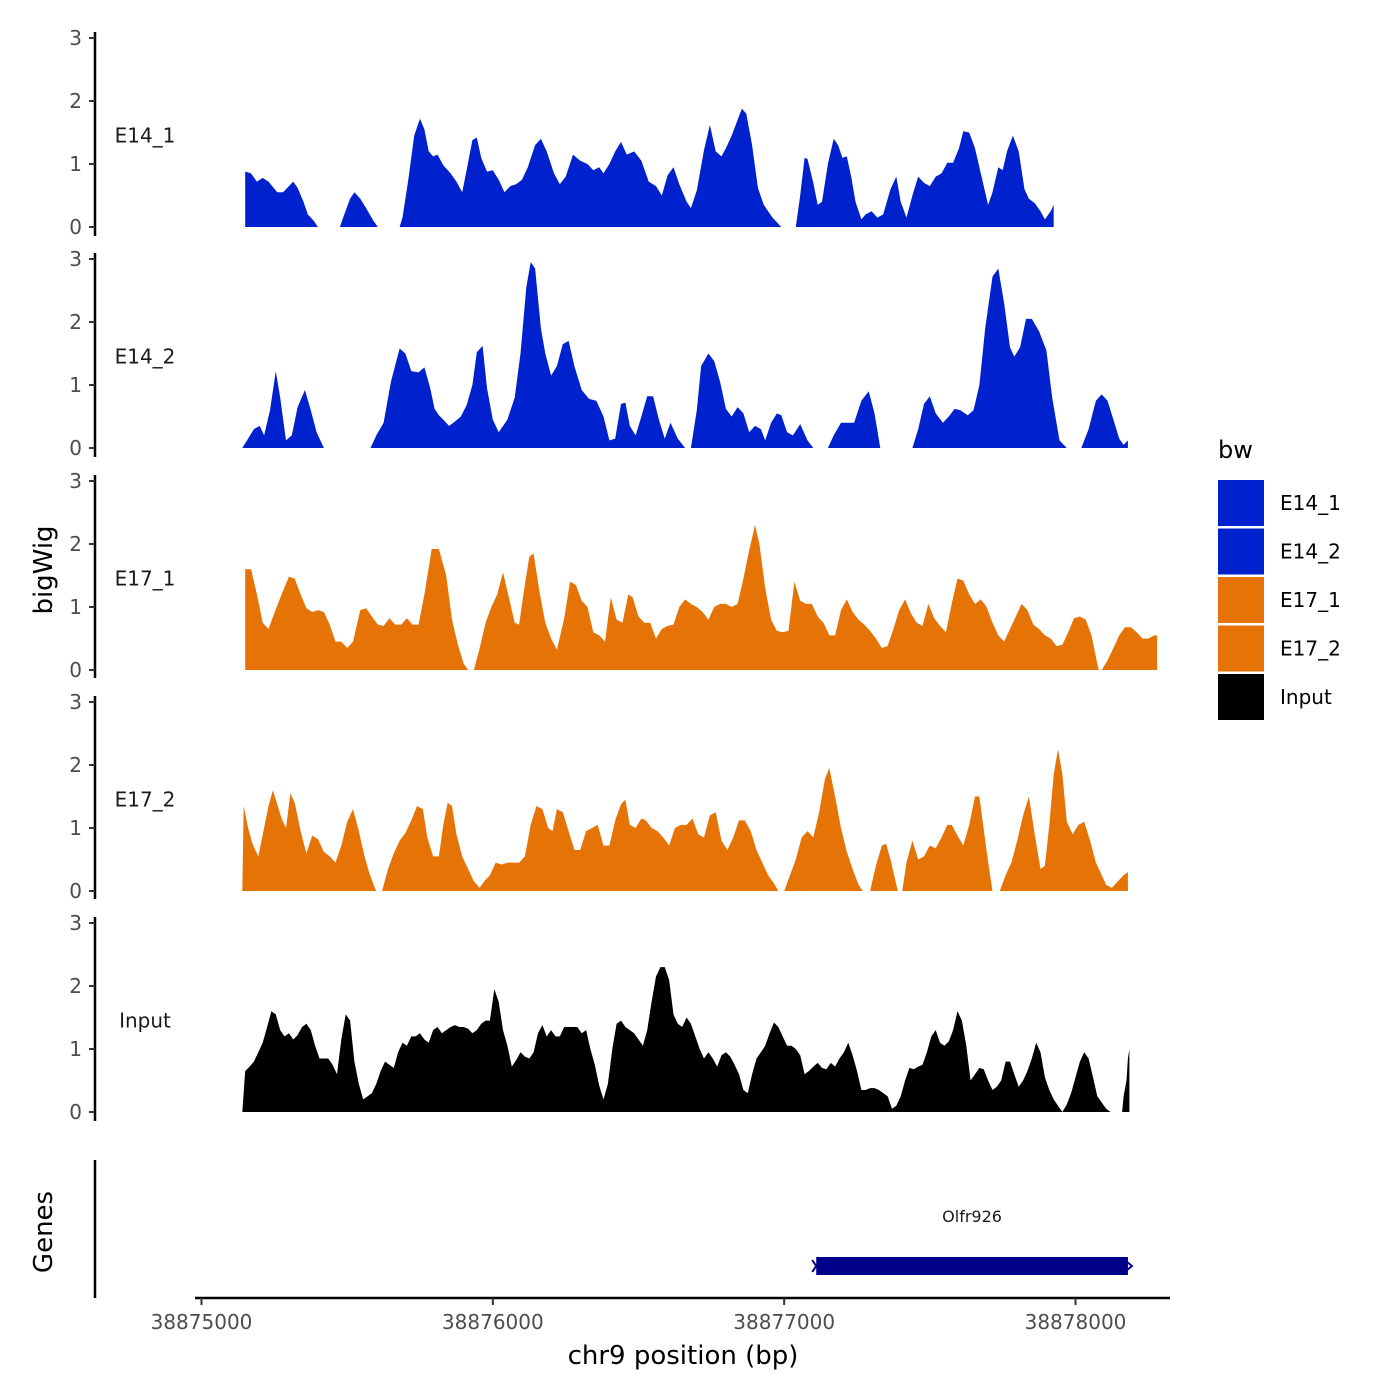 The height and width of the screenshot is (1400, 1400). I want to click on legend-item: E17_1, so click(1279, 600).